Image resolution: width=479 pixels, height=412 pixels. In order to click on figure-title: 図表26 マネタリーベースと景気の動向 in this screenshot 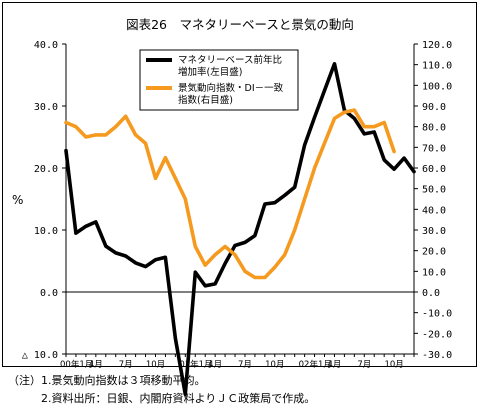, I will do `click(240, 24)`.